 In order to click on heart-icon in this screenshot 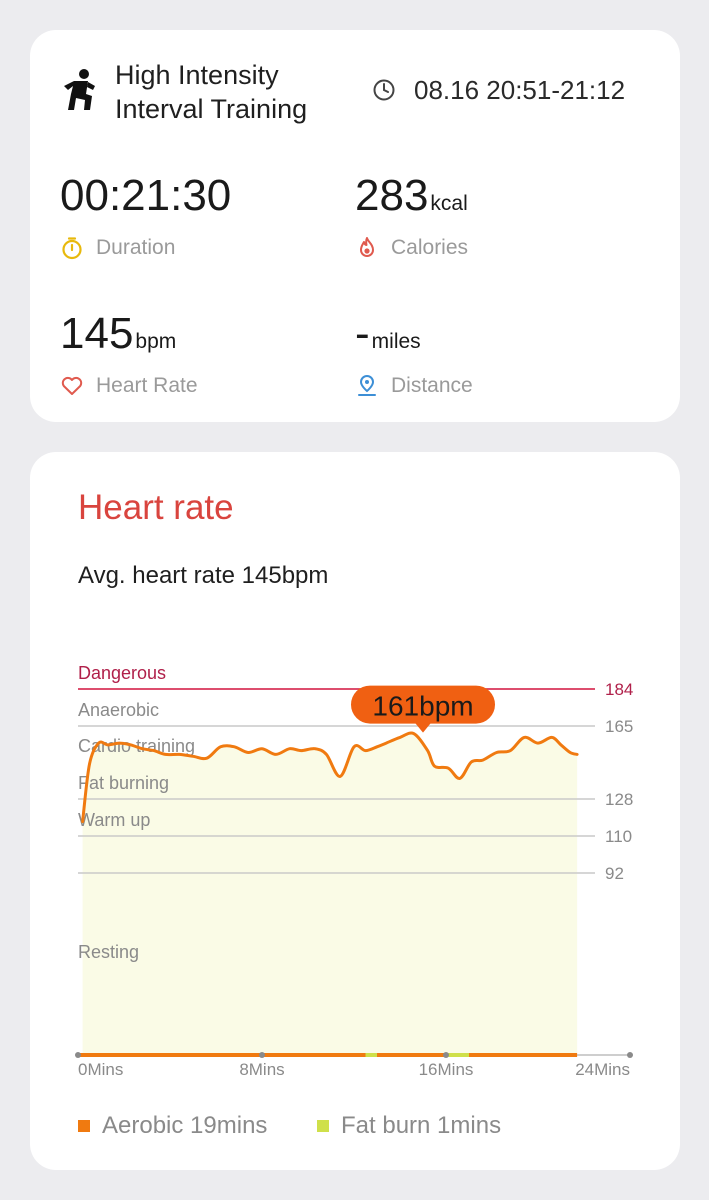, I will do `click(72, 385)`.